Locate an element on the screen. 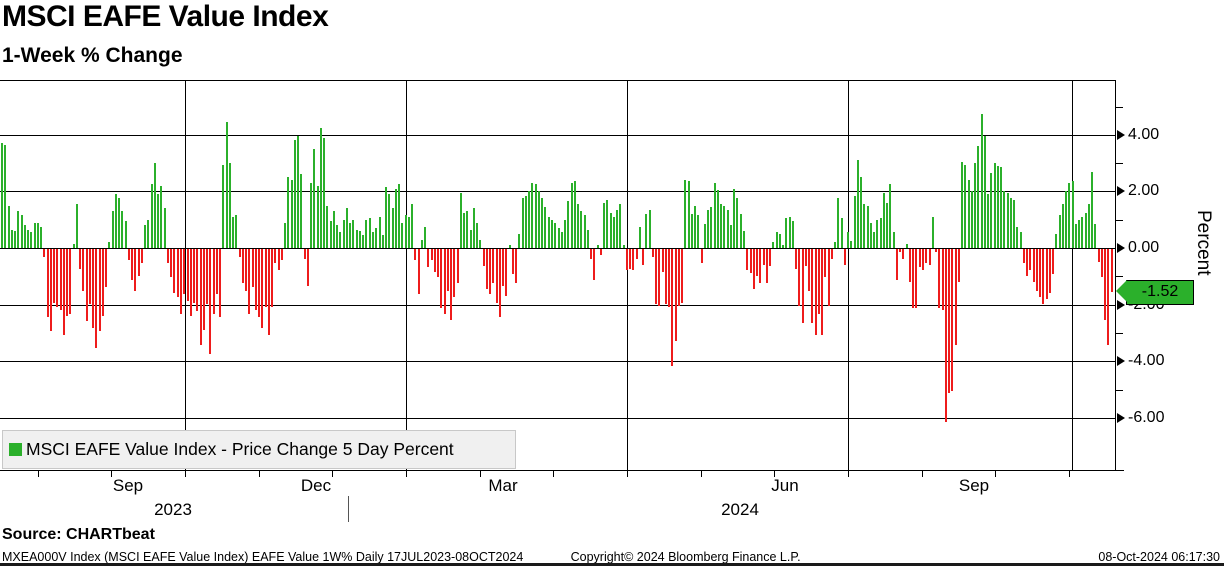 The height and width of the screenshot is (566, 1224). y-tick-label: 2.00 is located at coordinates (1144, 191).